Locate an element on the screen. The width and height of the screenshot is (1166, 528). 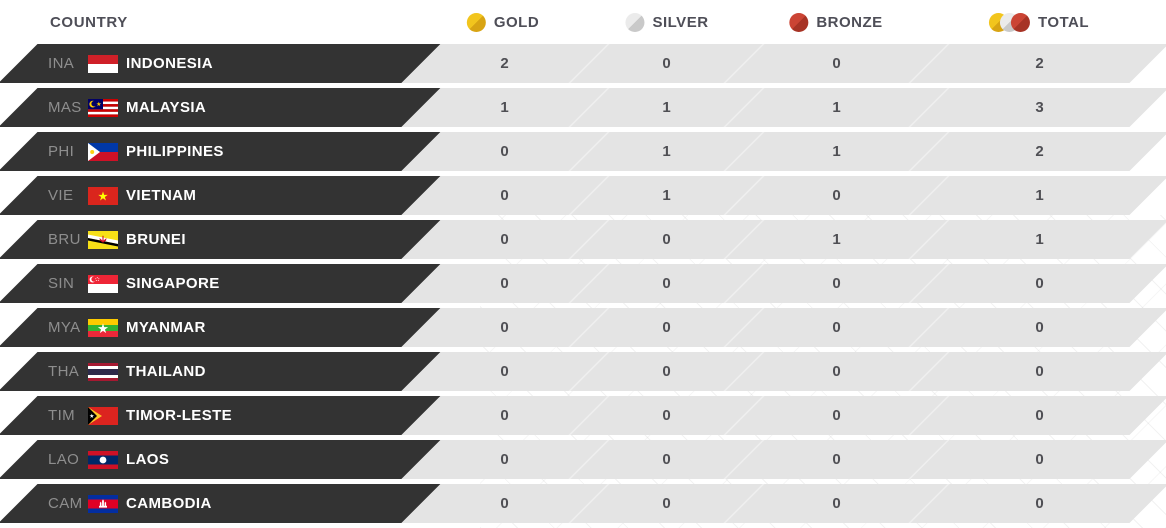
country-code: TIM is located at coordinates (62, 415).